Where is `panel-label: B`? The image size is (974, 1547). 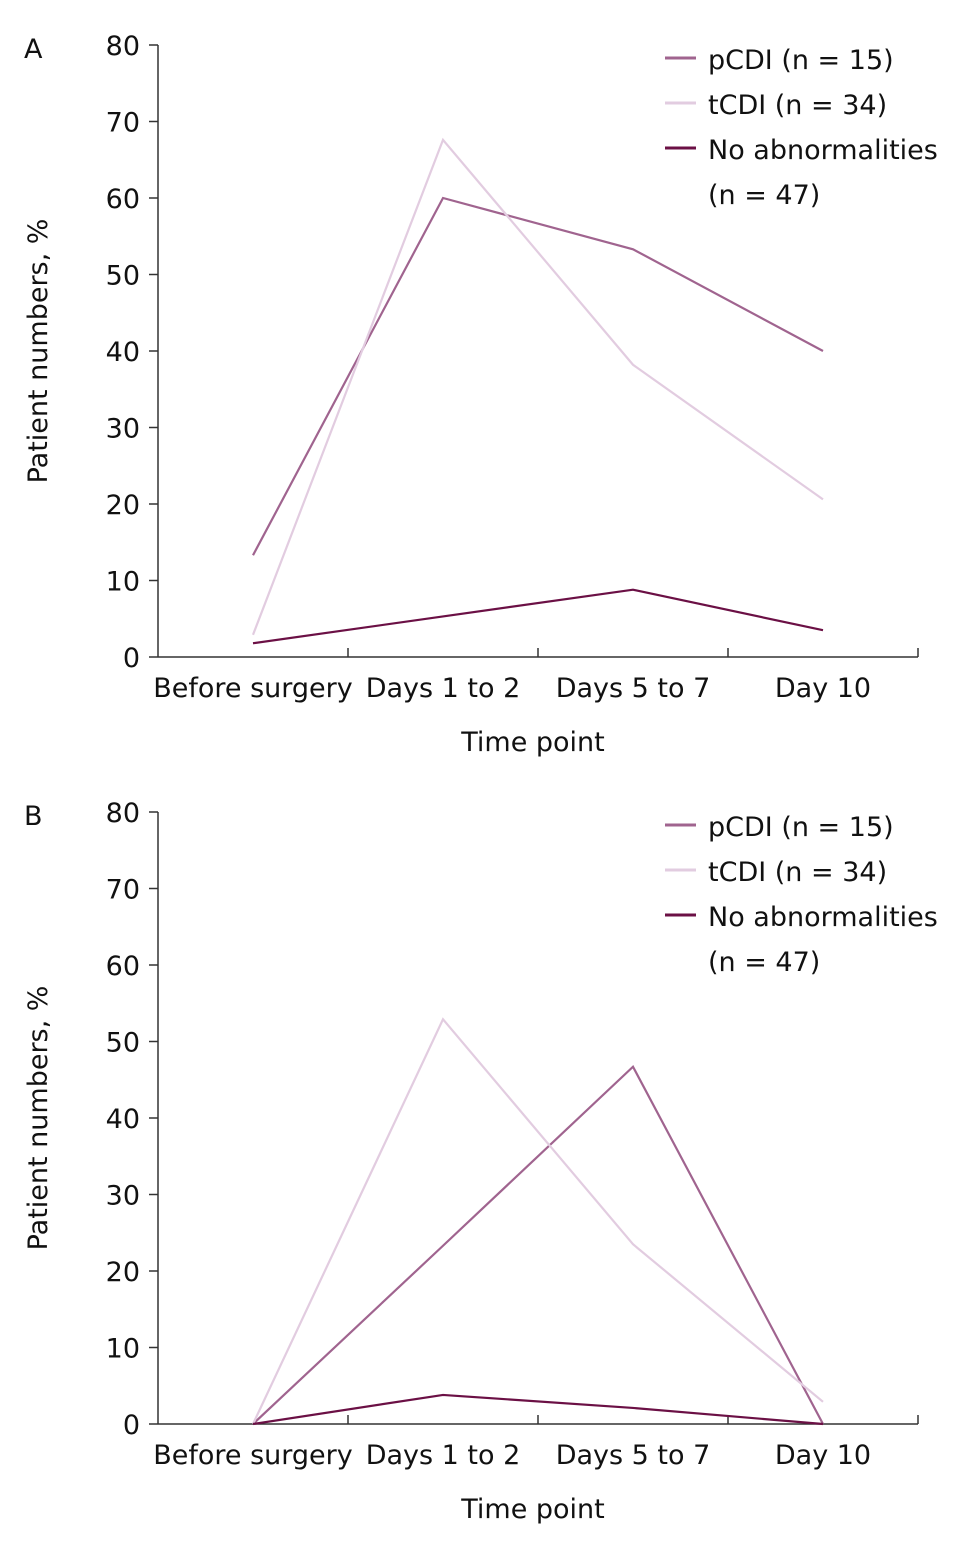 panel-label: B is located at coordinates (33, 816).